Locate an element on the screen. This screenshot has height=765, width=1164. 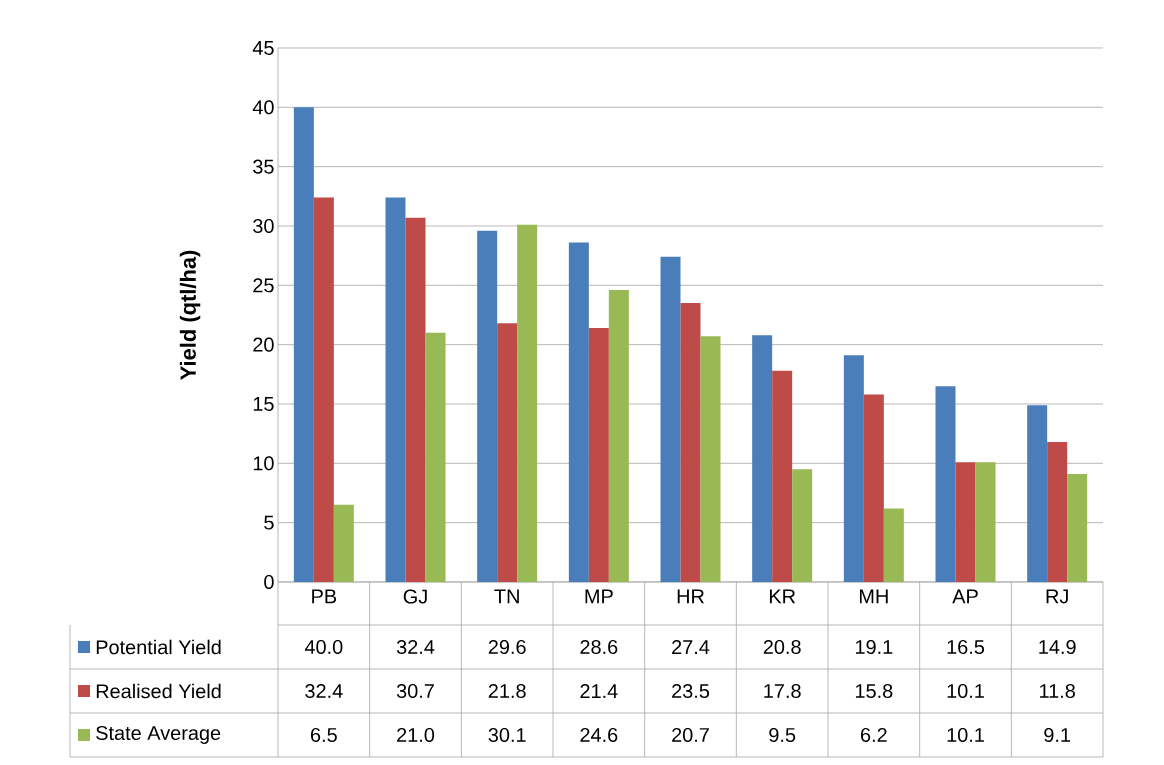
data-label: 6.2 is located at coordinates (874, 735).